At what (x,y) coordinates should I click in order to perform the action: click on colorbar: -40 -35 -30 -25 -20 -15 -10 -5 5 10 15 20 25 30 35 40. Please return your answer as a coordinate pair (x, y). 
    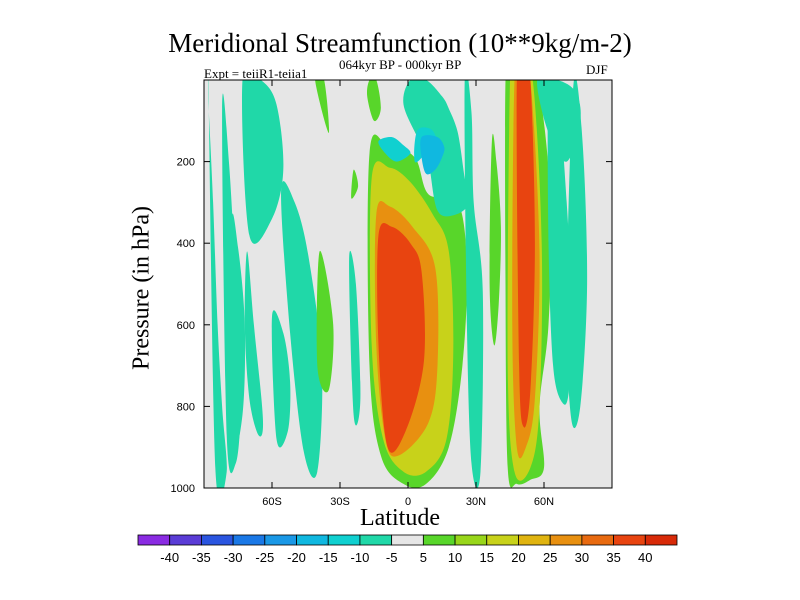
    Looking at the image, I should click on (407, 549).